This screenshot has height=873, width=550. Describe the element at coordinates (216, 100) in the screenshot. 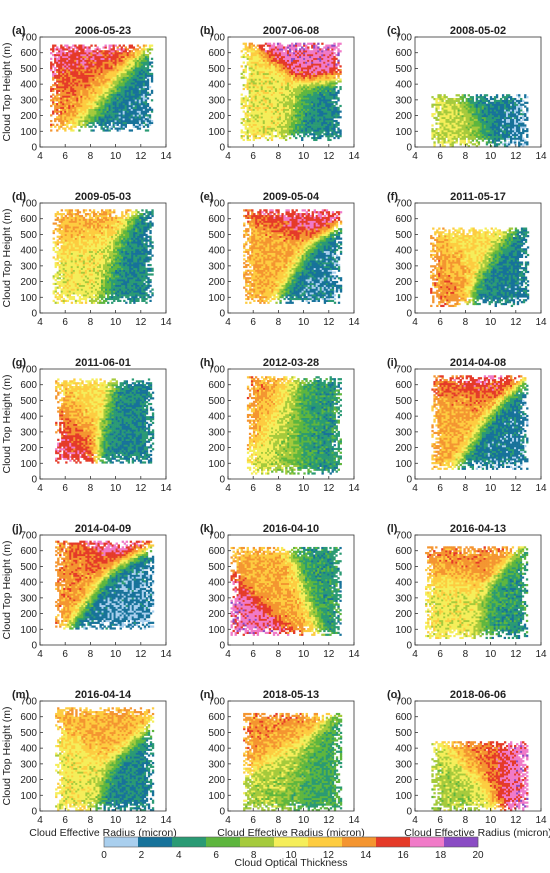

I see `y-tick-label: 300` at that location.